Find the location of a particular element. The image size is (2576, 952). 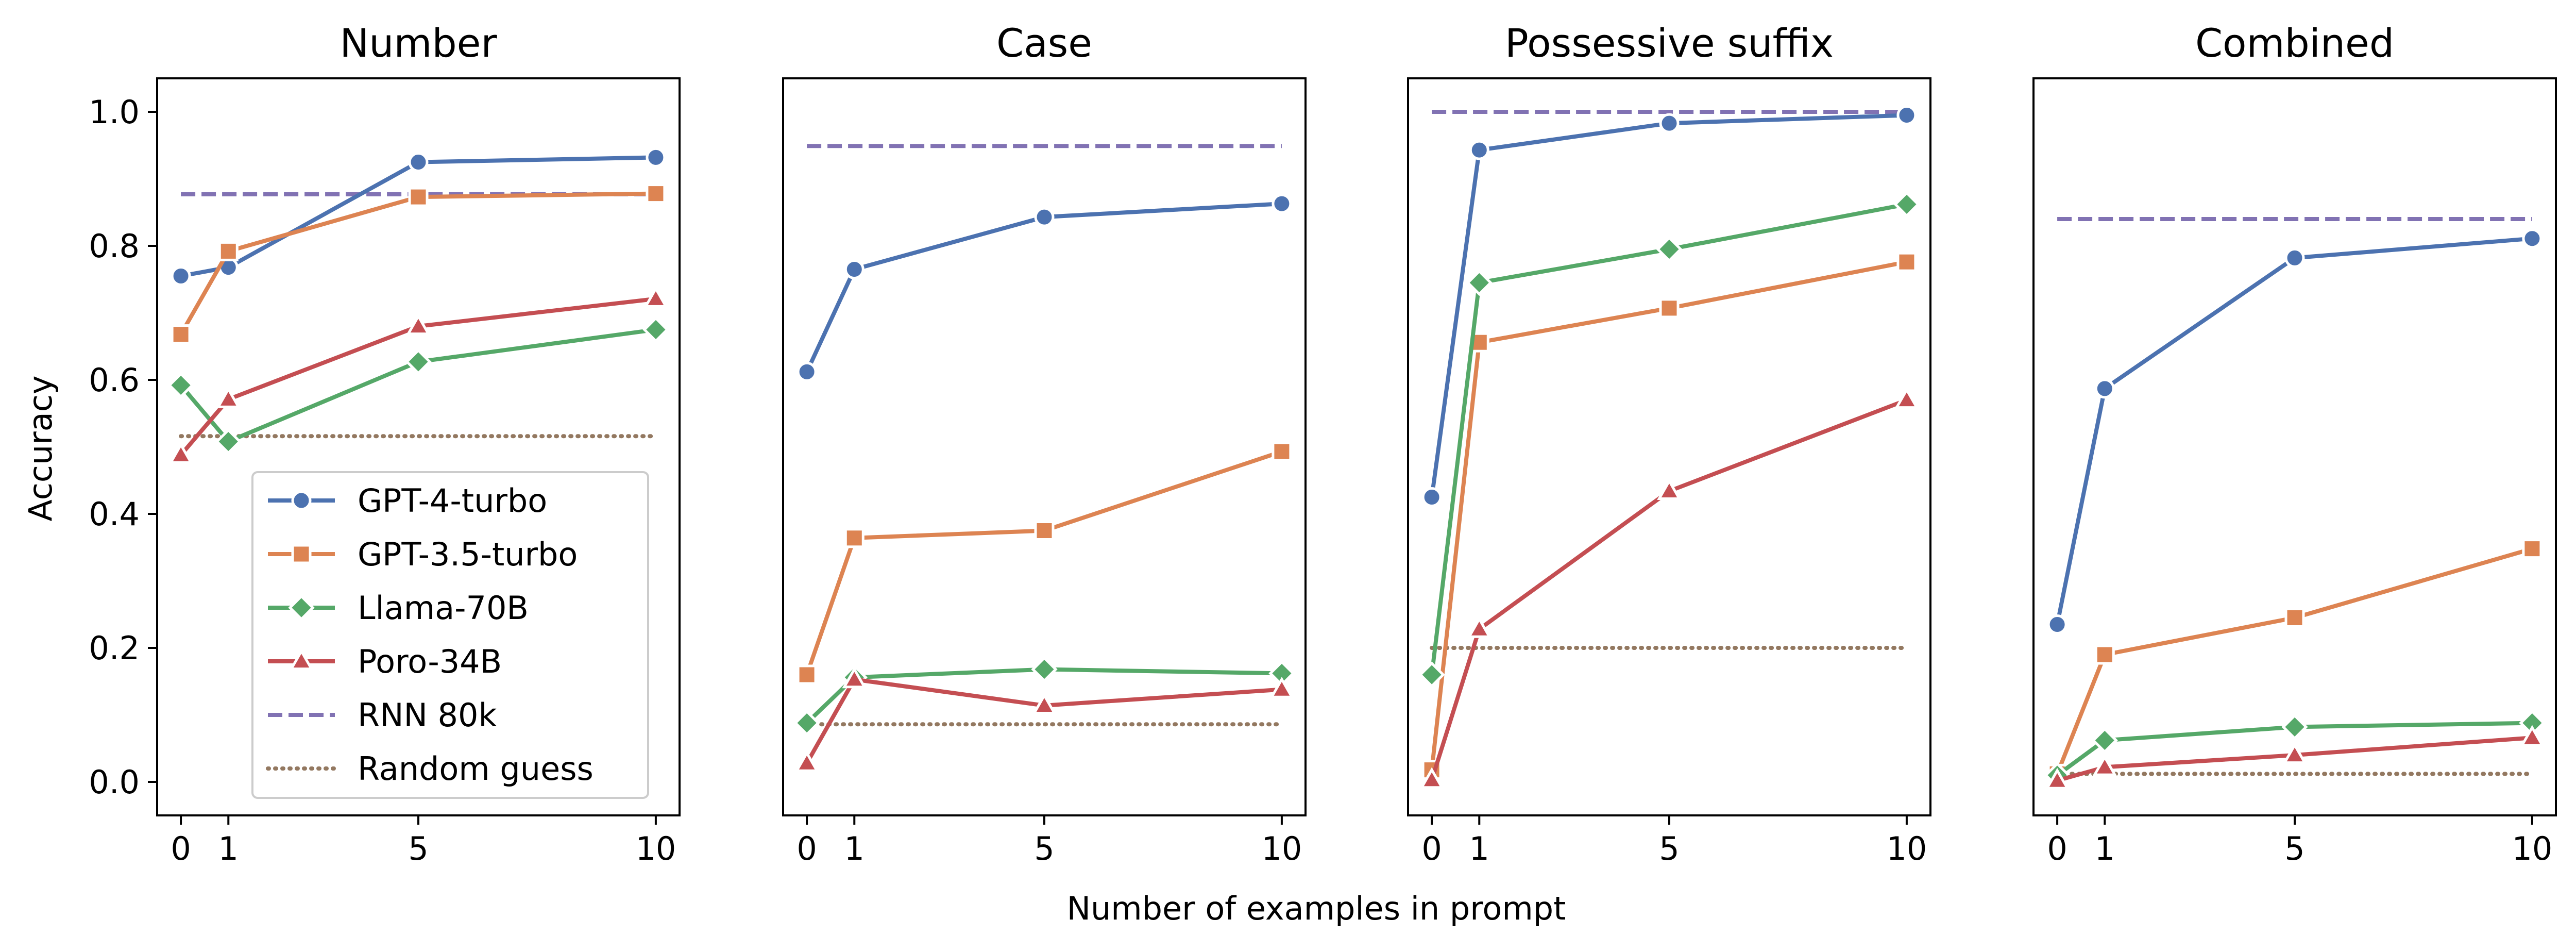

y-tick-label: 1.0 is located at coordinates (114, 112).